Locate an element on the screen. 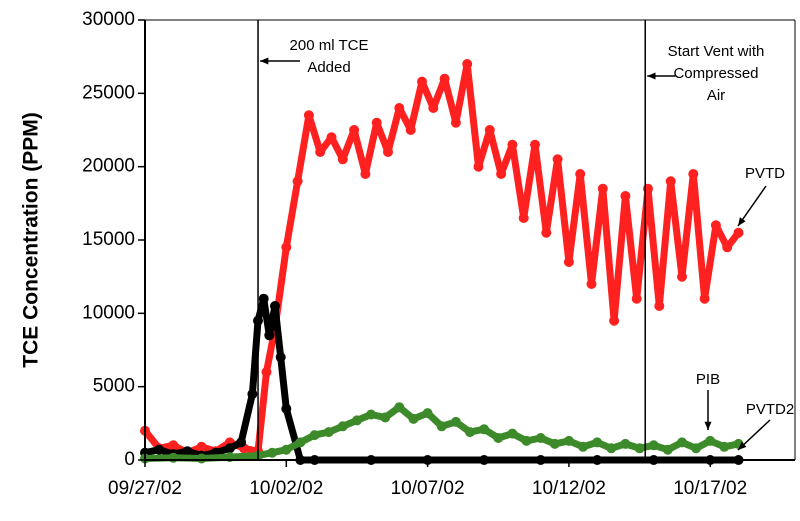  y-tick-label: 5000 is located at coordinates (114, 386).